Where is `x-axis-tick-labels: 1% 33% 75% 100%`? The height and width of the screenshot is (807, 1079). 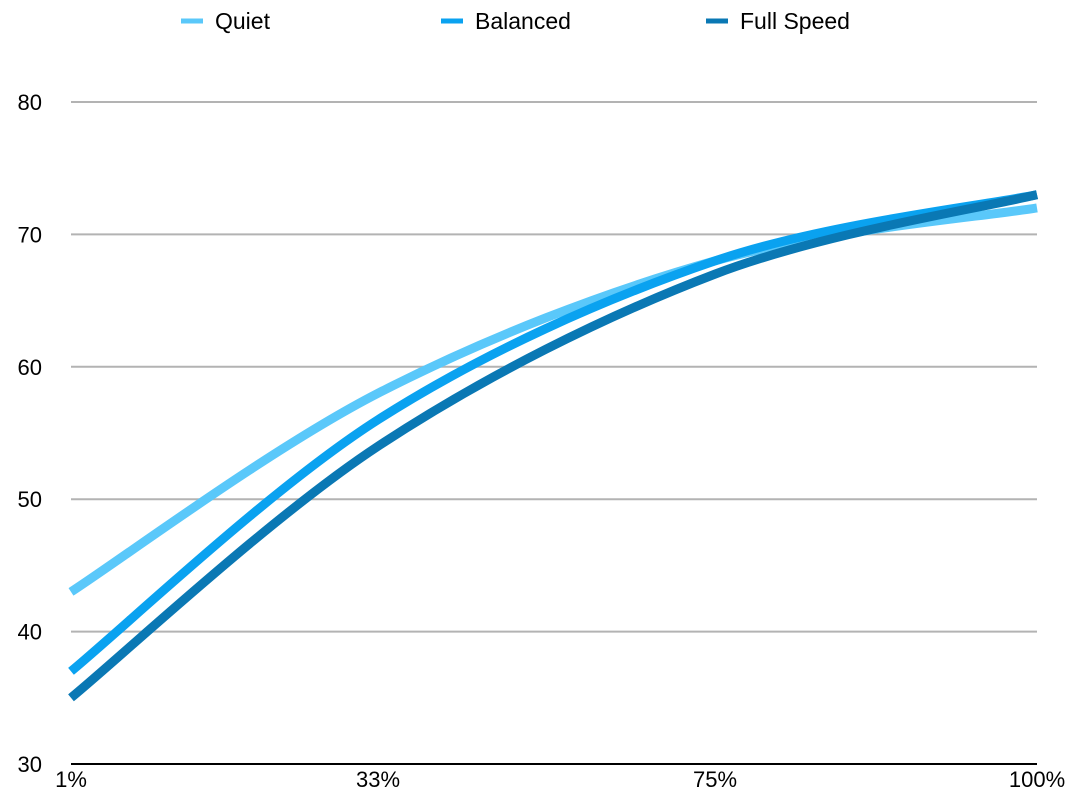
x-axis-tick-labels: 1% 33% 75% 100% is located at coordinates (560, 779).